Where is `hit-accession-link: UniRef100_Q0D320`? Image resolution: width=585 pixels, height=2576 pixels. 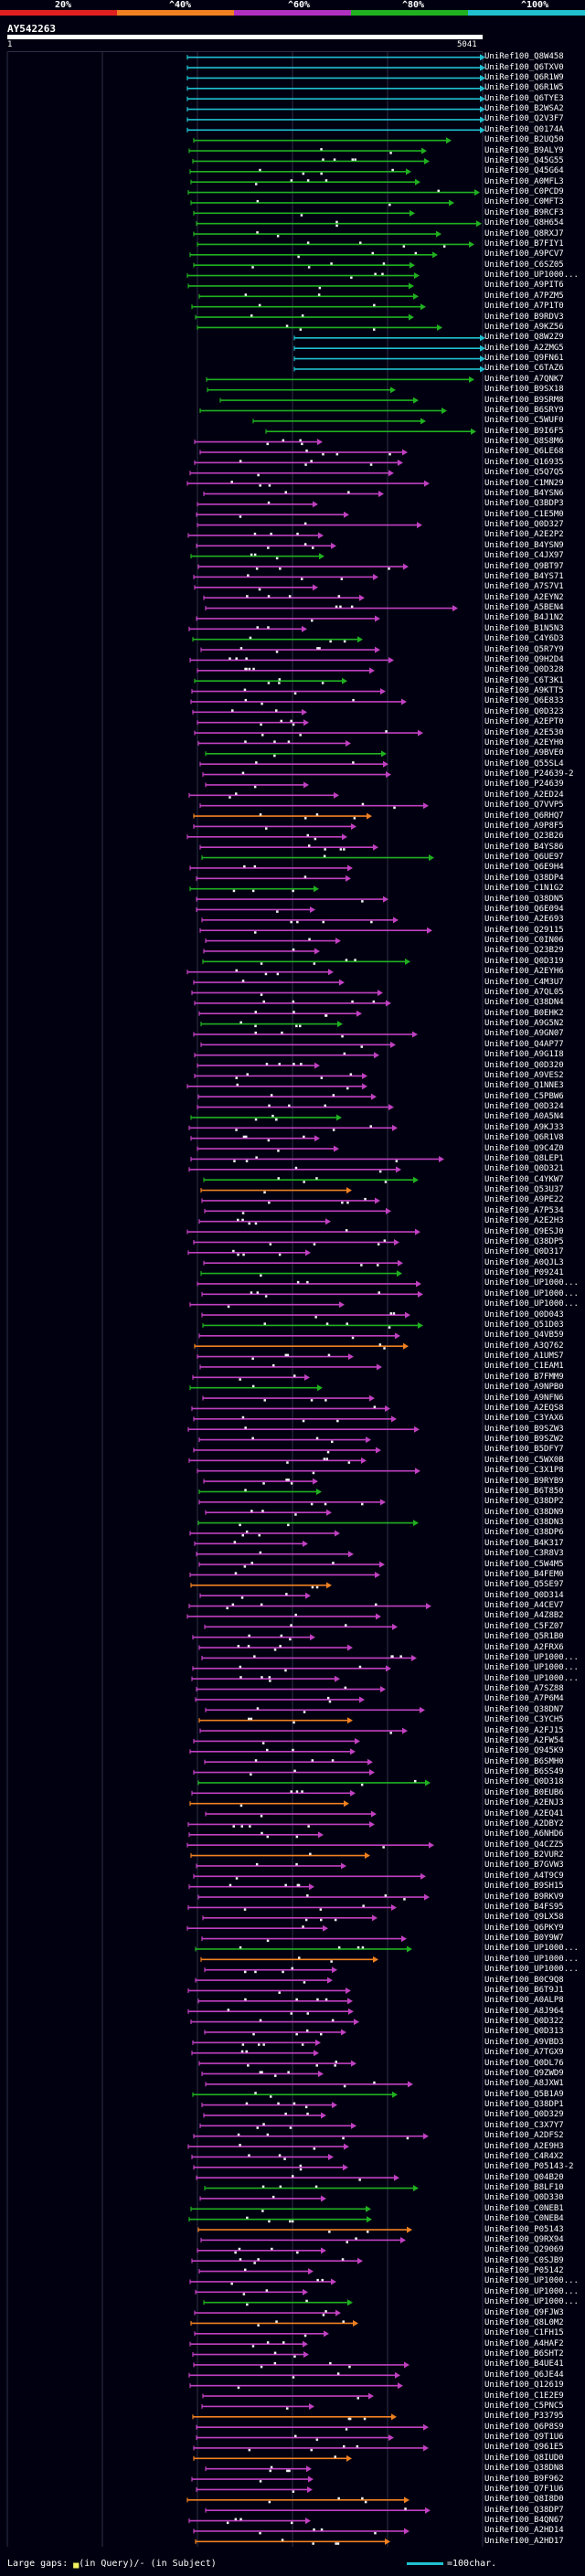
hit-accession-link: UniRef100_Q0D320 is located at coordinates (524, 1065).